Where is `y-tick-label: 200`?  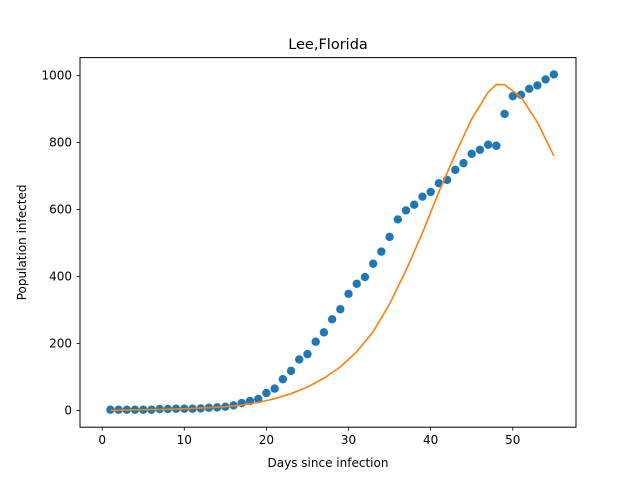 y-tick-label: 200 is located at coordinates (60, 343).